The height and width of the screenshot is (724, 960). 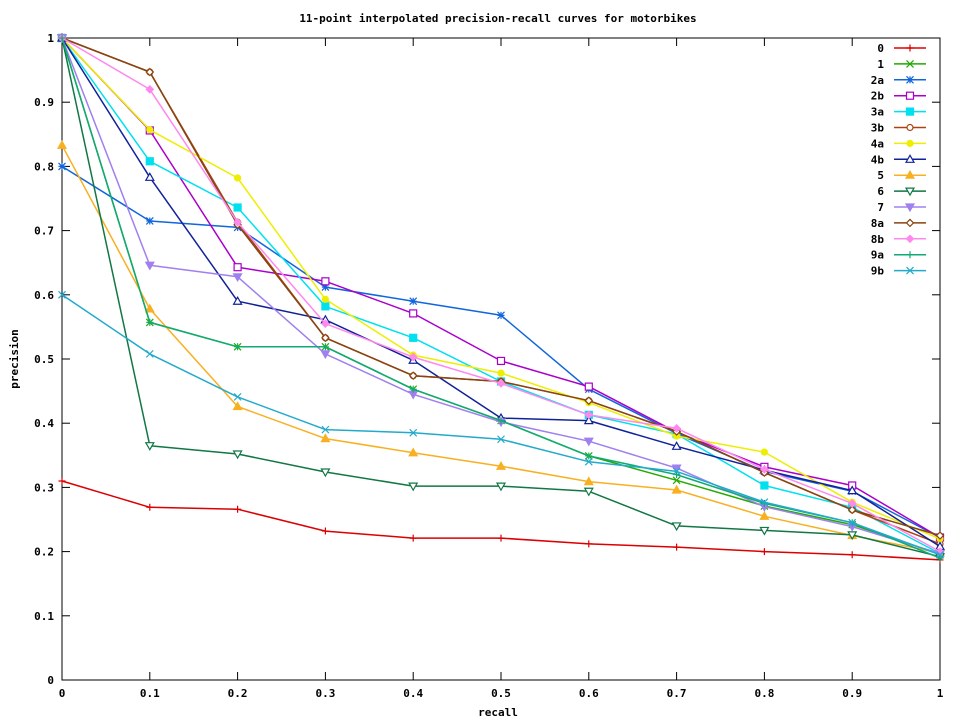 I want to click on legend-marker-8a, so click(x=910, y=223).